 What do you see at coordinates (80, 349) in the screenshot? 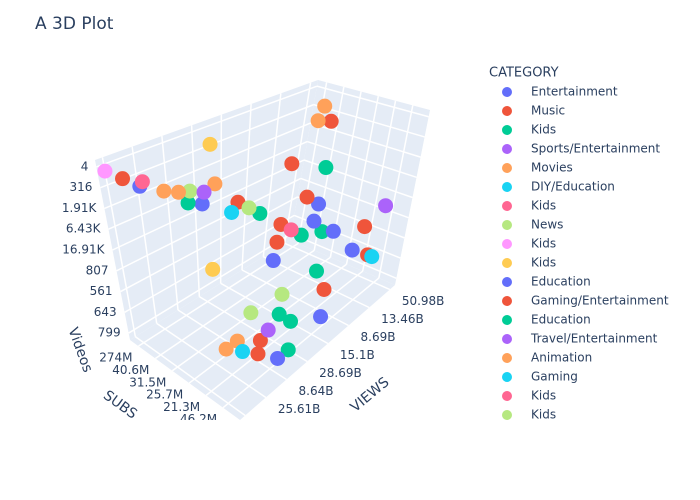
I see `z-axis-title: Videos` at bounding box center [80, 349].